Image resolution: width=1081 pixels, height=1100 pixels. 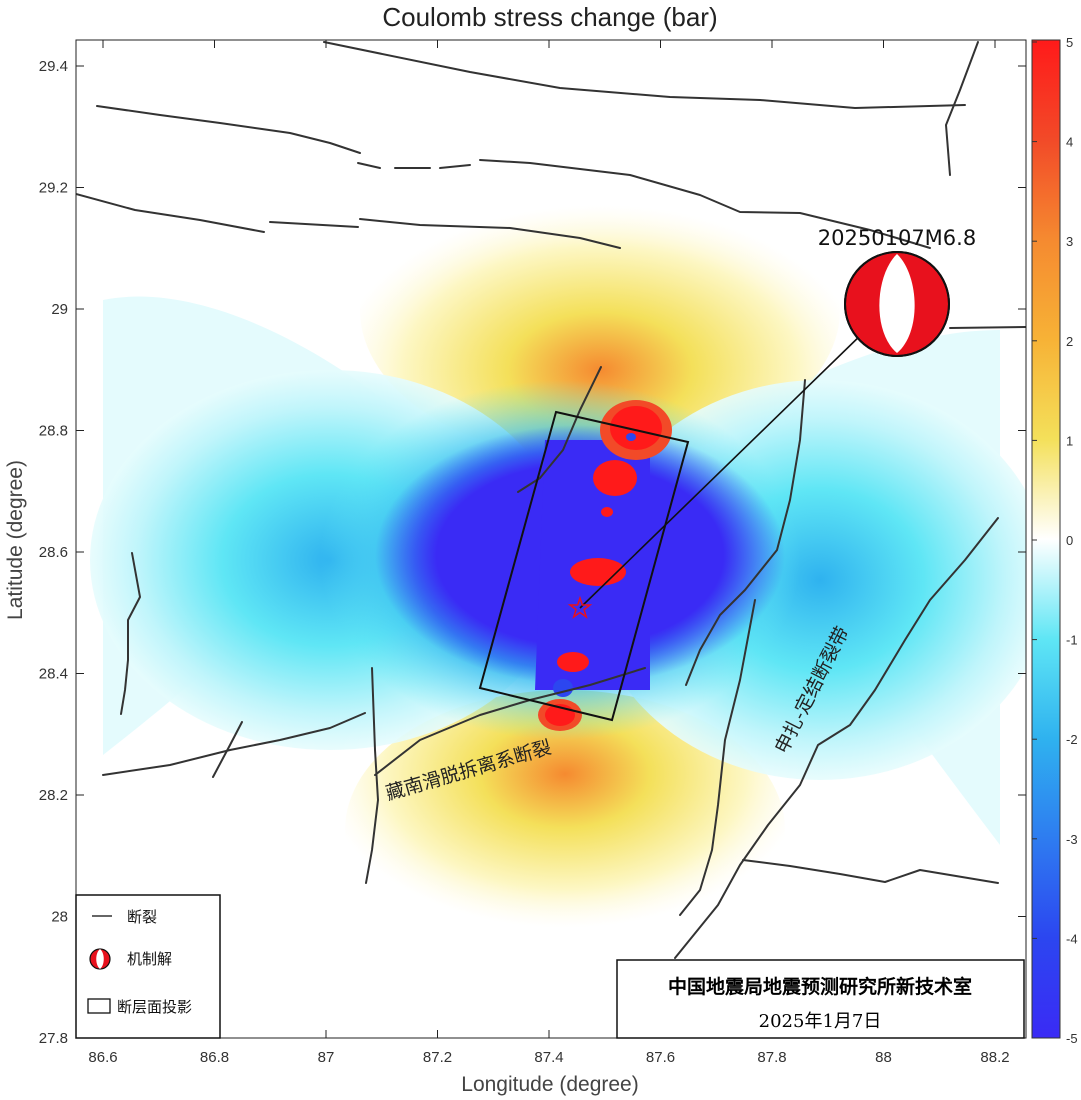 What do you see at coordinates (1054, 540) in the screenshot?
I see `colorbar: 5 4 3 2 1 0 -1 -2 -3 -4 -5` at bounding box center [1054, 540].